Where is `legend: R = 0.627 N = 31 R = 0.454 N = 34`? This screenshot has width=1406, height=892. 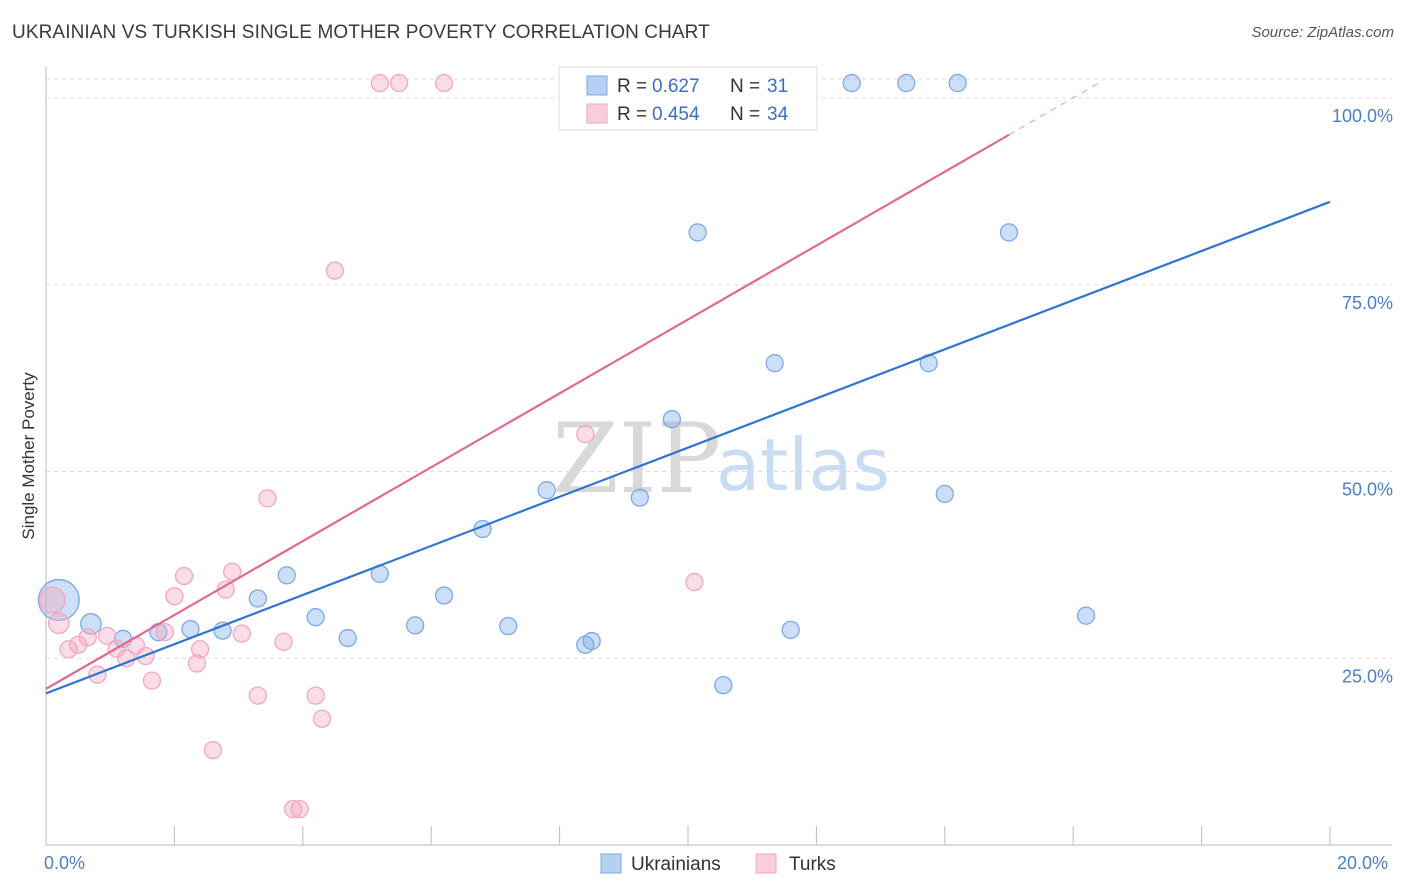
legend: R = 0.627 N = 31 R = 0.454 N = 34 is located at coordinates (688, 98).